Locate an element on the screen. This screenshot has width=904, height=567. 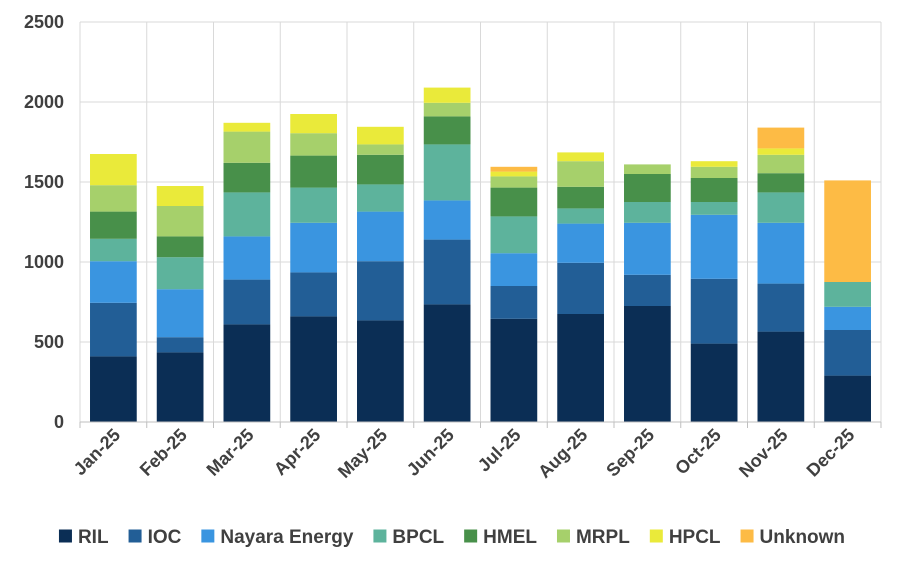
bar-nov-25-bpcl is located at coordinates (781, 207).